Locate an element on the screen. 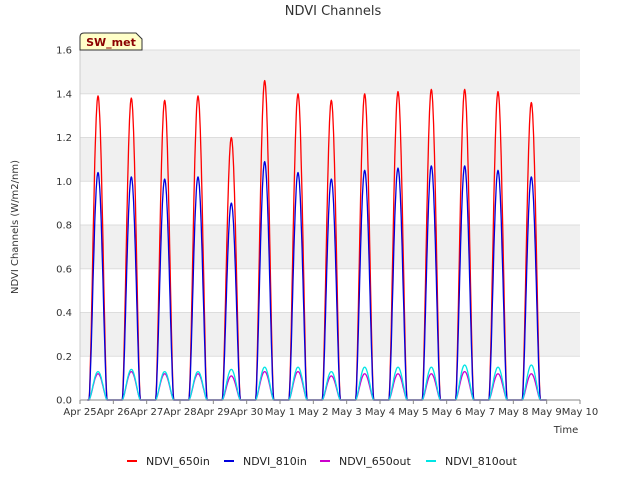 This screenshot has height=480, width=640. badge-label: SW_met is located at coordinates (111, 42).